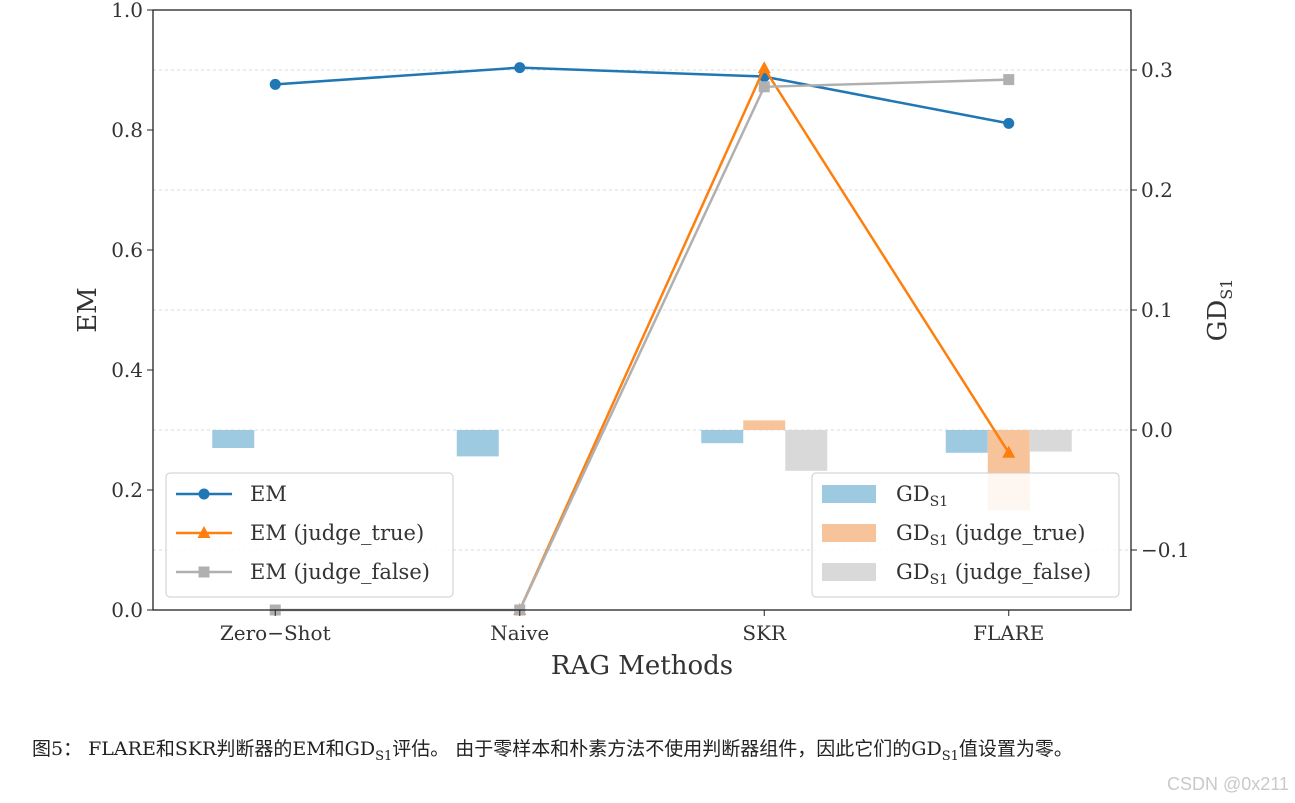  I want to click on legend-line-label: EM (judge_false), so click(340, 572).